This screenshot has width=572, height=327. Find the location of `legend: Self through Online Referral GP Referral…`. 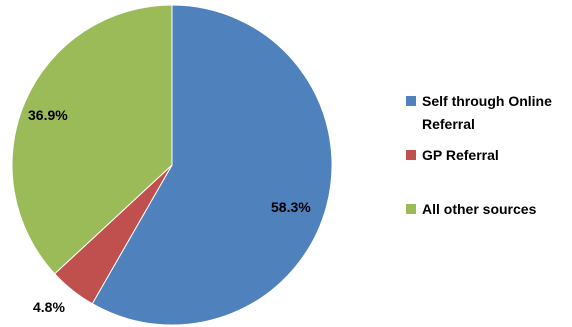

legend: Self through Online Referral GP Referral… is located at coordinates (479, 155).